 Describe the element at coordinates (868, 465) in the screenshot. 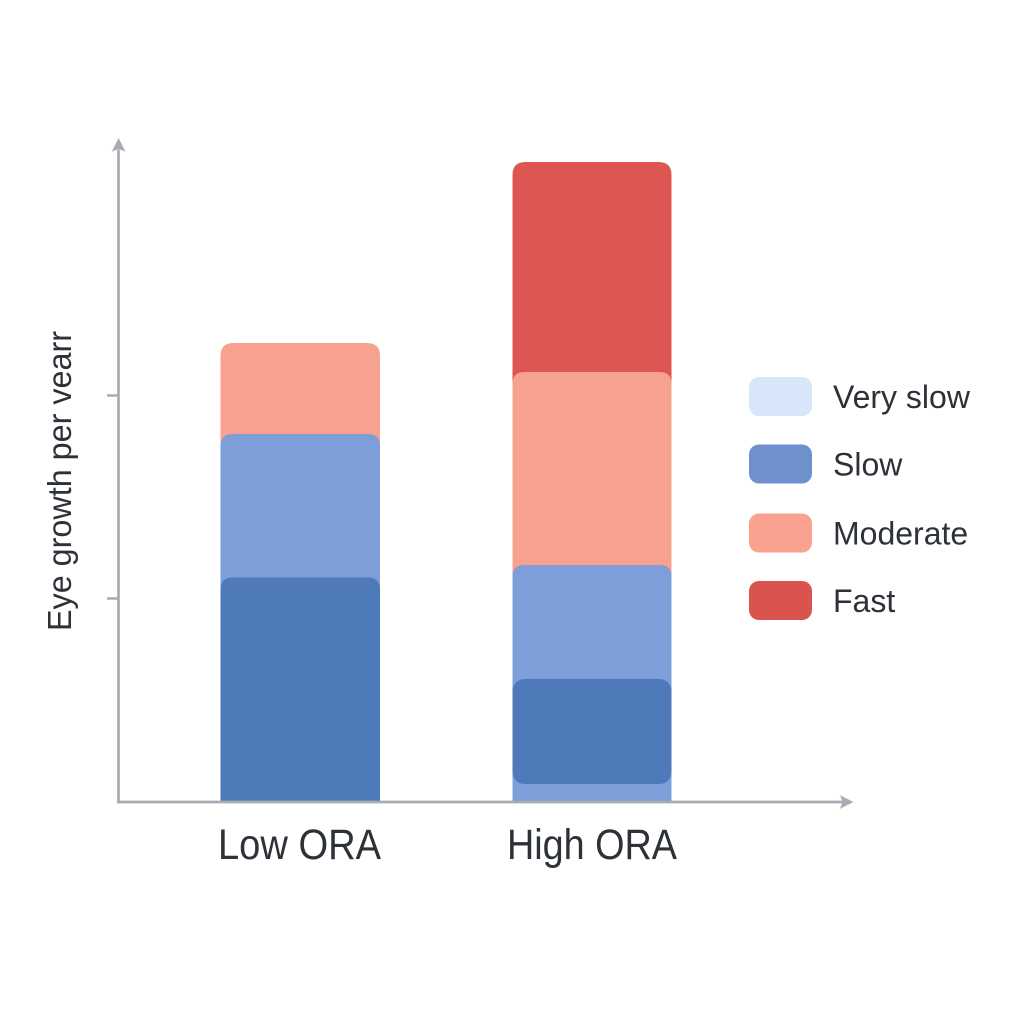

I see `svg-text: Slow` at that location.